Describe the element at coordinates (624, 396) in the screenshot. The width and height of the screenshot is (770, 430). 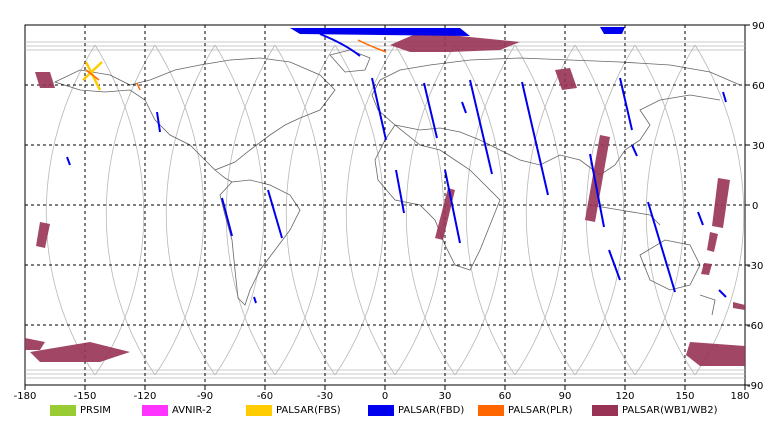
I see `x-tick-label: 120` at that location.